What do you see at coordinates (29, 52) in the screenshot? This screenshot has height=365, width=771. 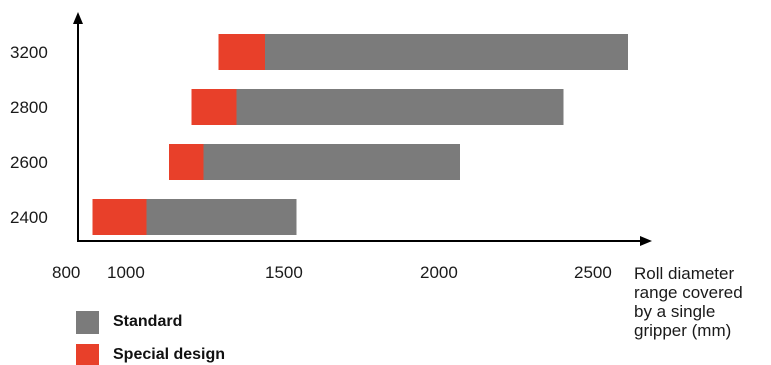 I see `y-tick-label-3200: 3200` at bounding box center [29, 52].